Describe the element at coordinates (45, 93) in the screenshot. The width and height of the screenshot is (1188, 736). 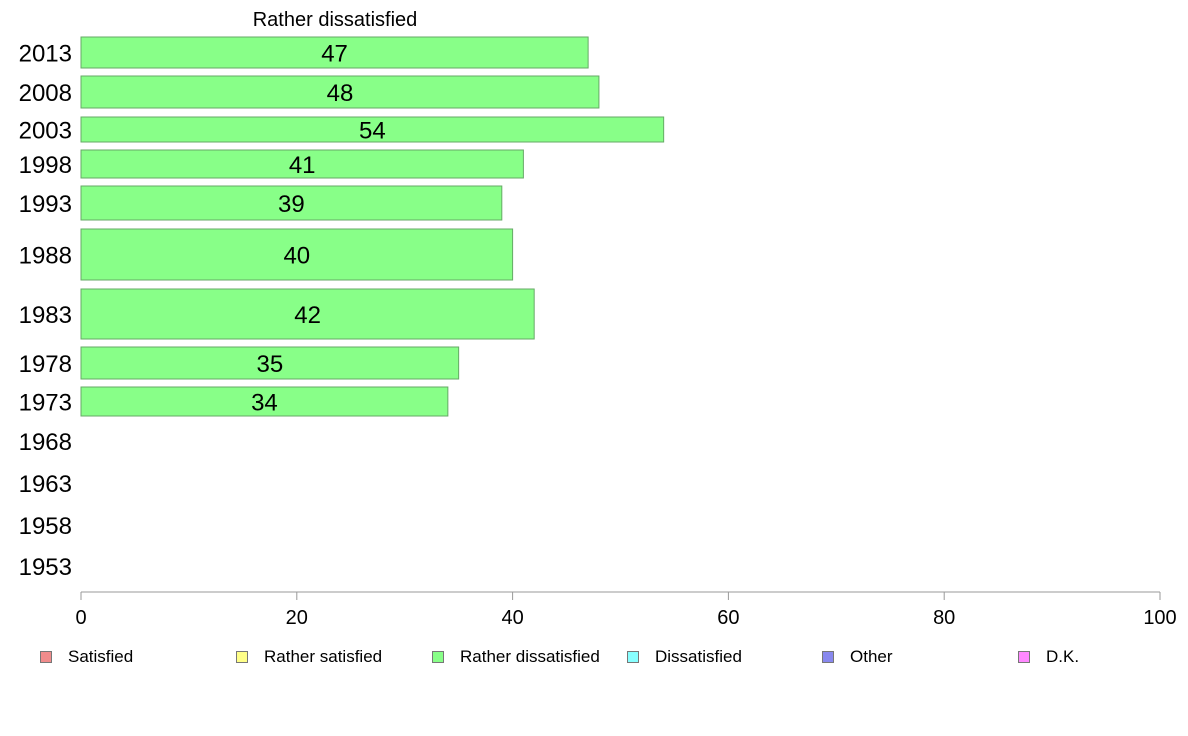
I see `category-label-2008: 2008` at that location.